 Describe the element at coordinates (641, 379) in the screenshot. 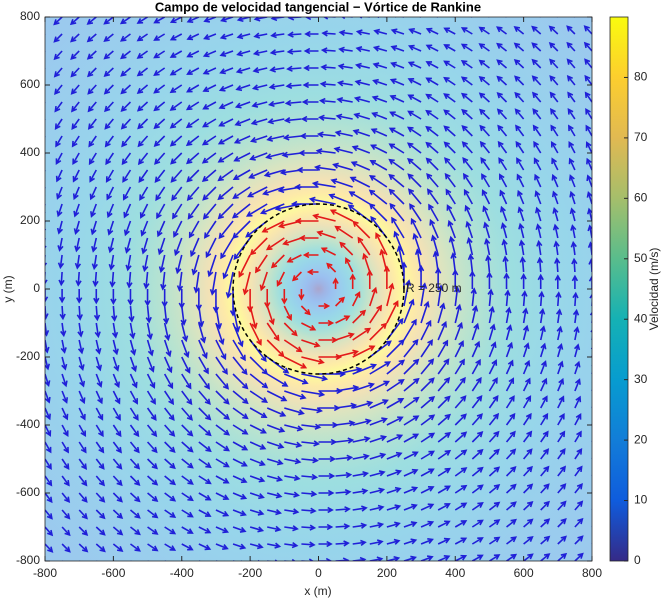

I see `colorbar-tick-label: 30` at that location.